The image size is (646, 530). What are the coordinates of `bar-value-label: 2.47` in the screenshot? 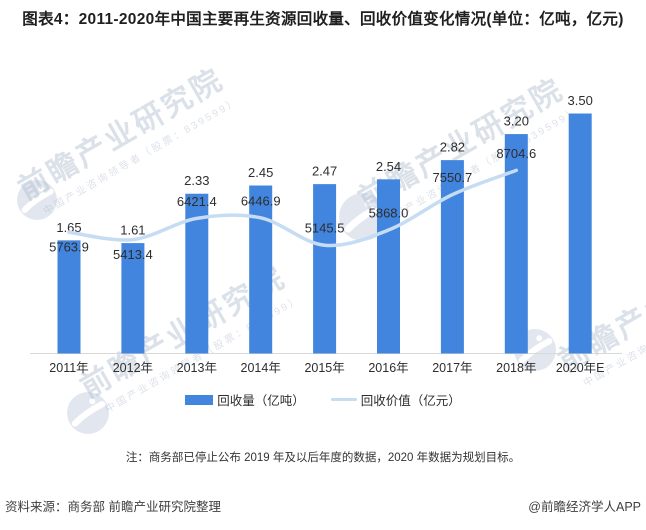 It's located at (324, 171).